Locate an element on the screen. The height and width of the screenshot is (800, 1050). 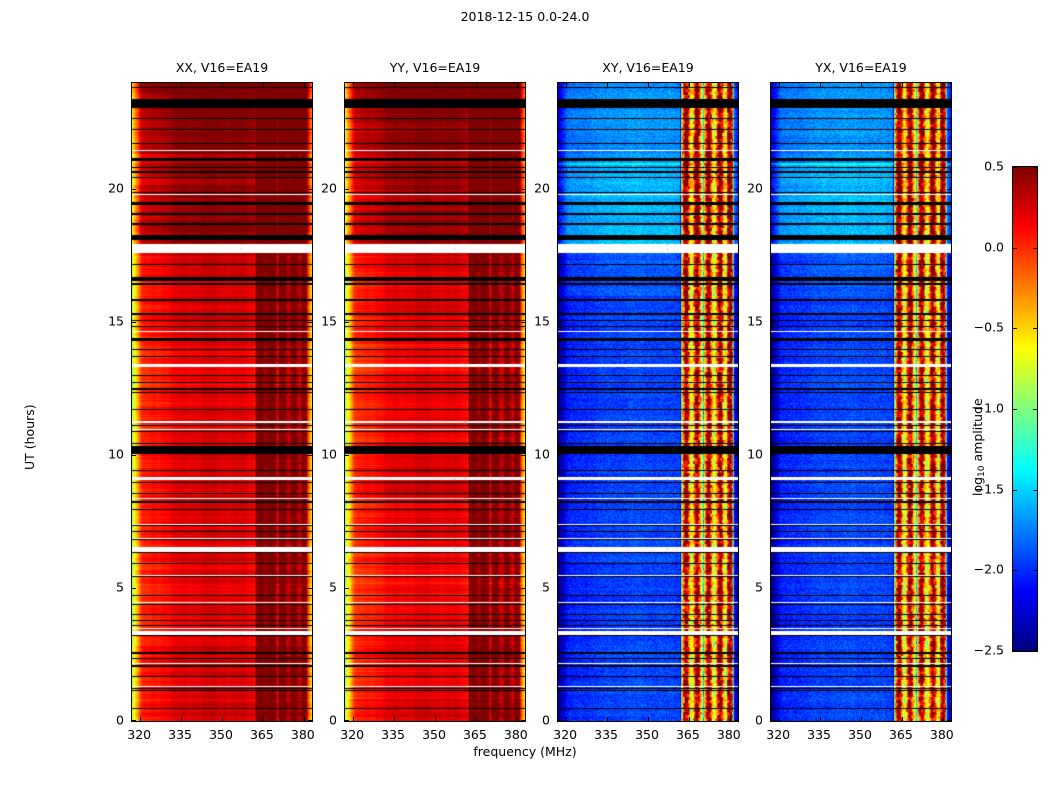
colorbar-label-subscript: 10 is located at coordinates (981, 471).